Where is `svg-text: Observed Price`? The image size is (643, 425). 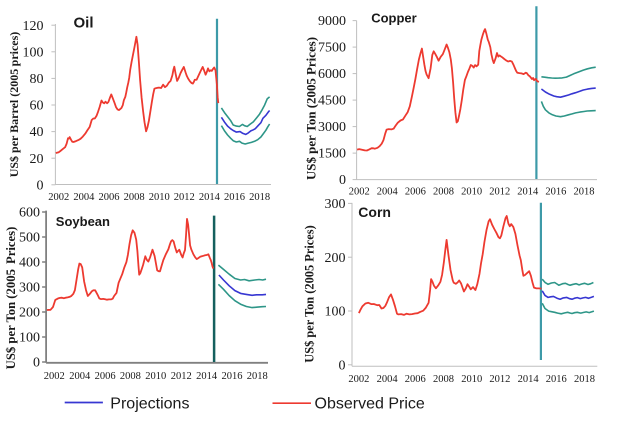 svg-text: Observed Price is located at coordinates (370, 403).